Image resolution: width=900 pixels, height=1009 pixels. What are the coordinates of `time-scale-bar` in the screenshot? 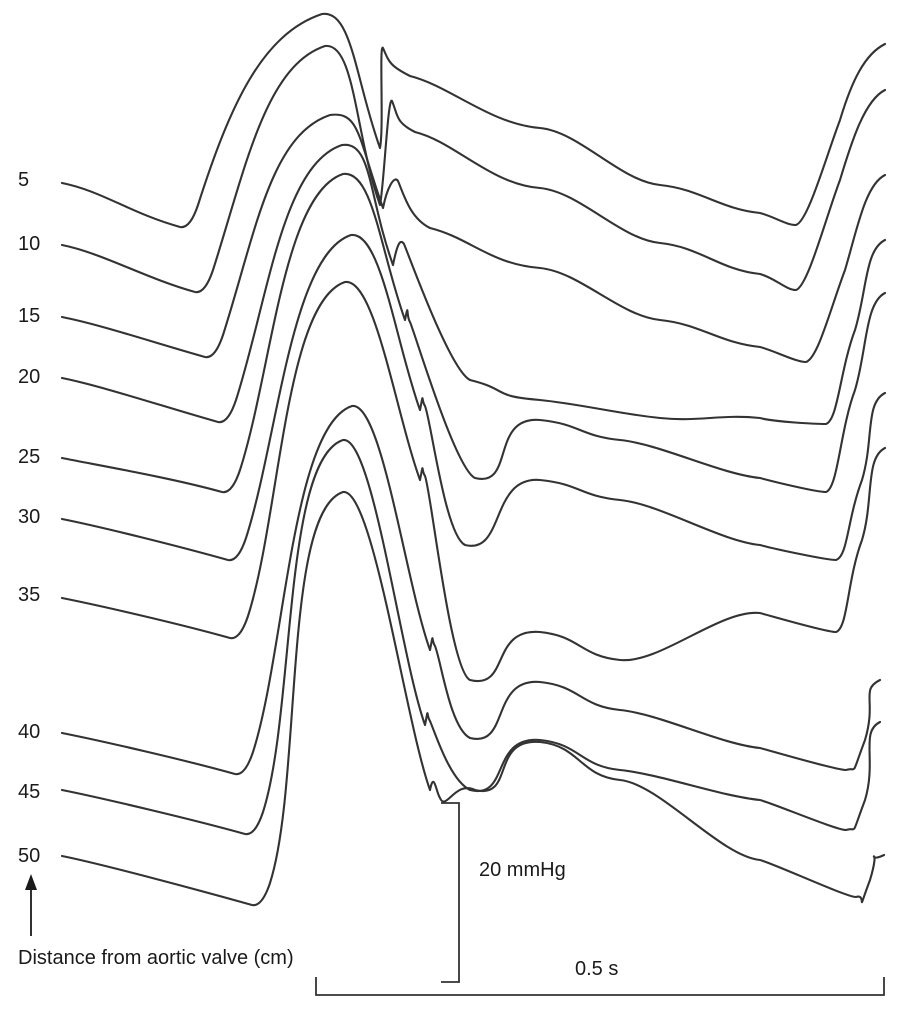 It's located at (600, 986).